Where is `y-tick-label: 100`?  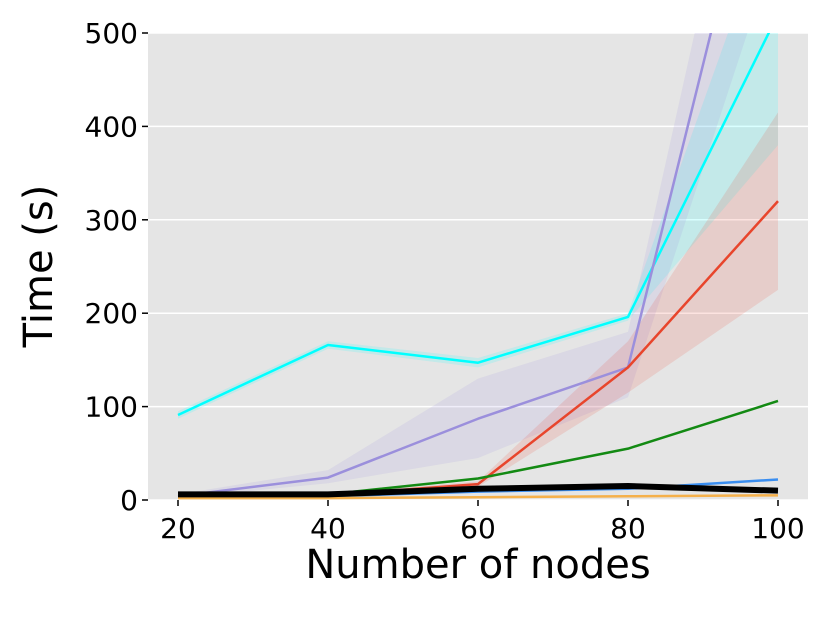 y-tick-label: 100 is located at coordinates (111, 407).